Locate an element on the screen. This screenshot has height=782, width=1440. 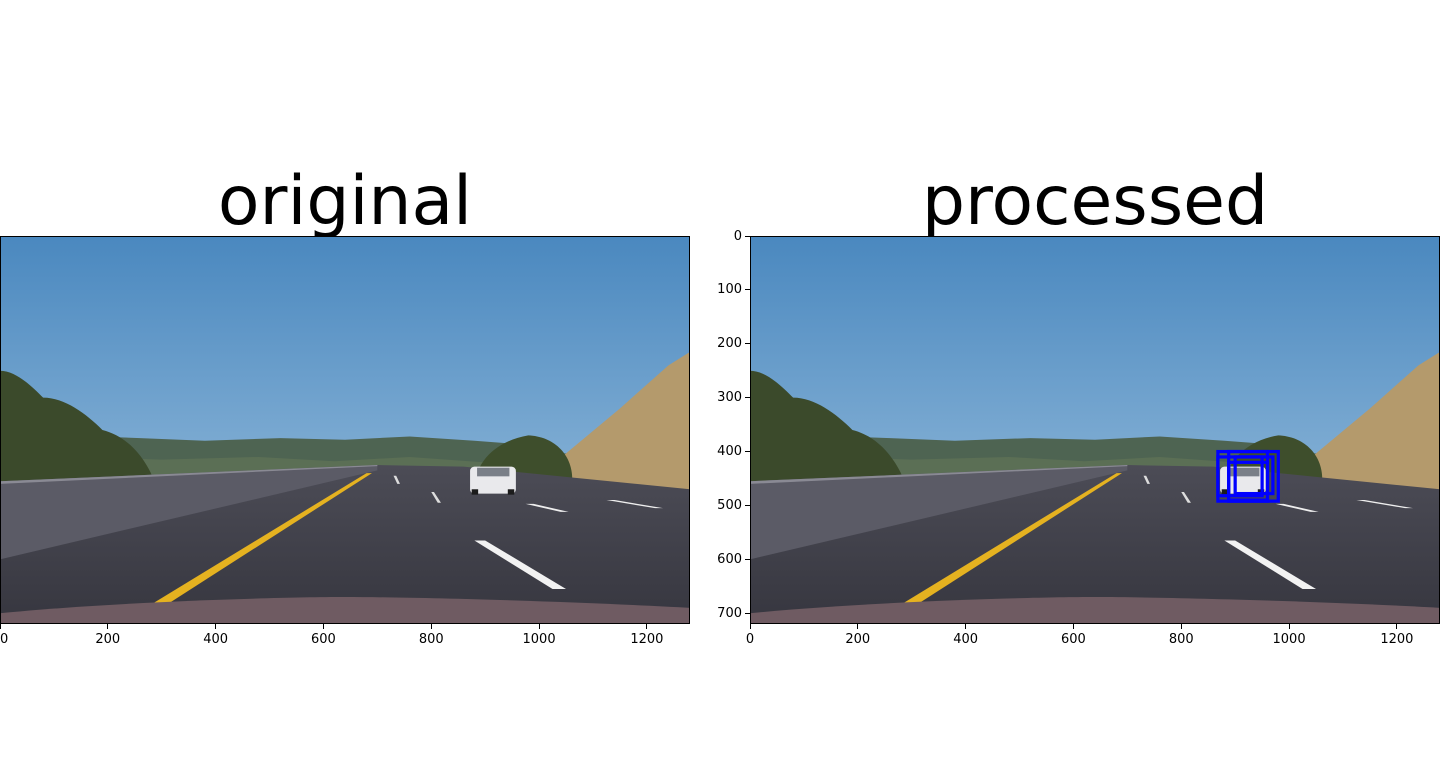
detection-boxes is located at coordinates (1248, 476).